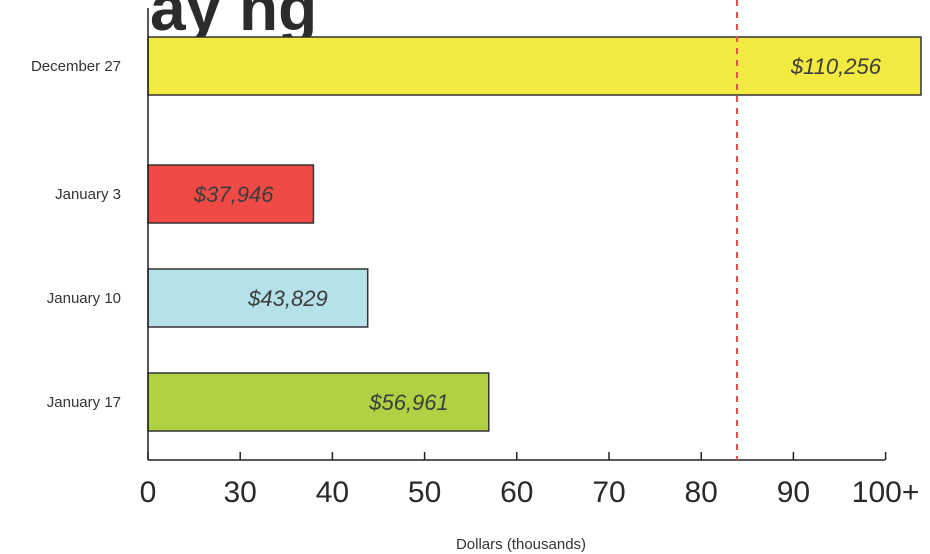 This screenshot has height=554, width=930. Describe the element at coordinates (608, 492) in the screenshot. I see `x-tick-label: 70` at that location.